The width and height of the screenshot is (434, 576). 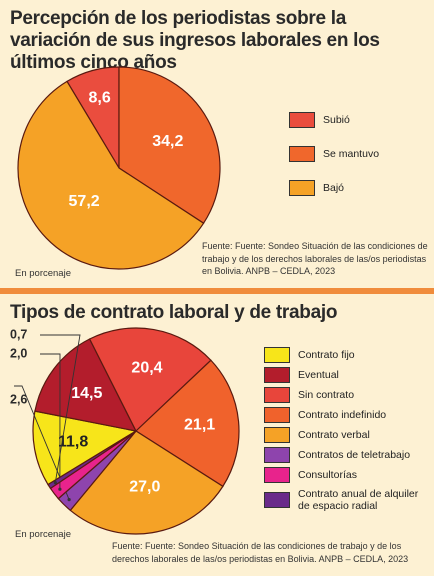 I want to click on legend-item: Sin contrato, so click(x=347, y=395).